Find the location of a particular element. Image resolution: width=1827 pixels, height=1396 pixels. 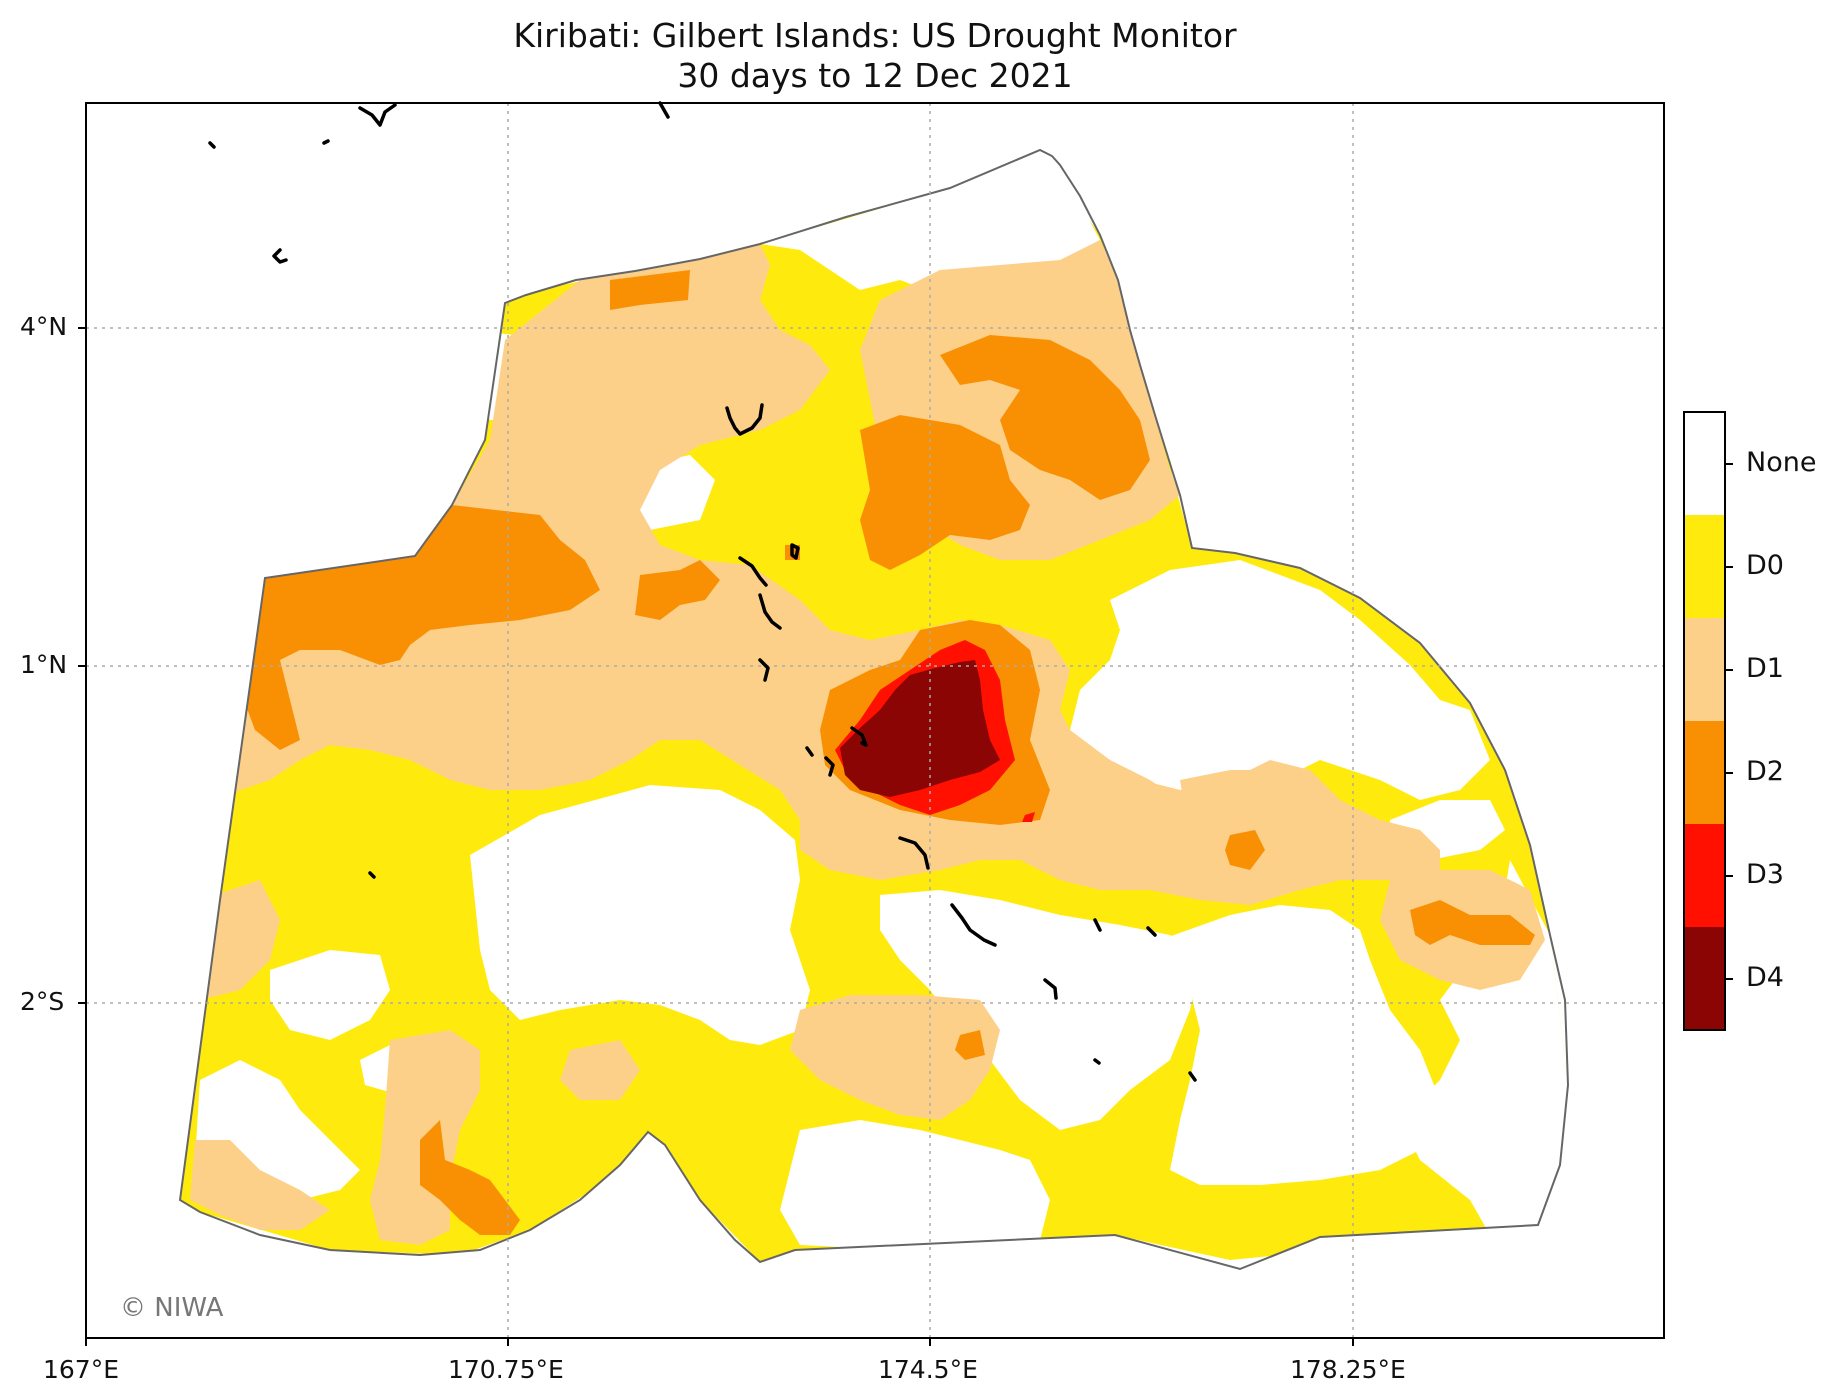

drought-d3-area is located at coordinates (1028, 817).